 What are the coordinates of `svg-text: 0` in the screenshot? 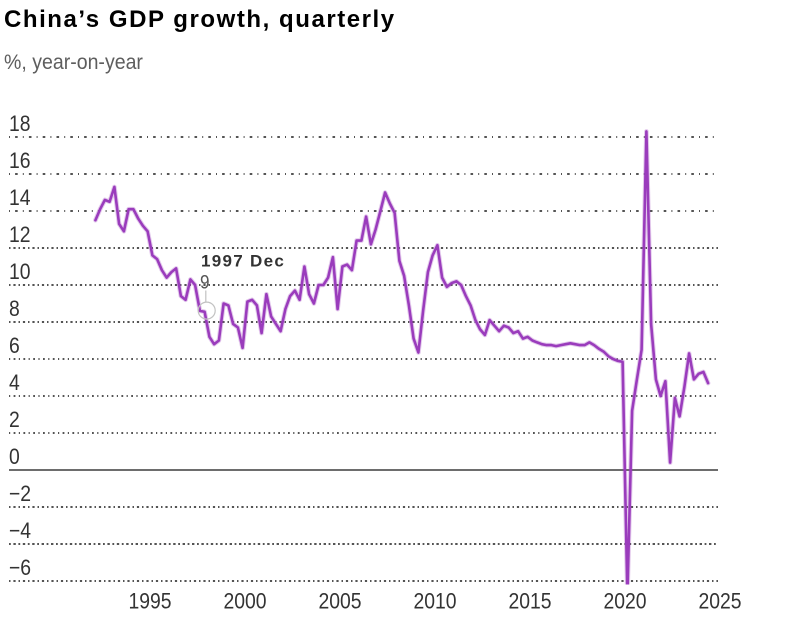 It's located at (14, 457).